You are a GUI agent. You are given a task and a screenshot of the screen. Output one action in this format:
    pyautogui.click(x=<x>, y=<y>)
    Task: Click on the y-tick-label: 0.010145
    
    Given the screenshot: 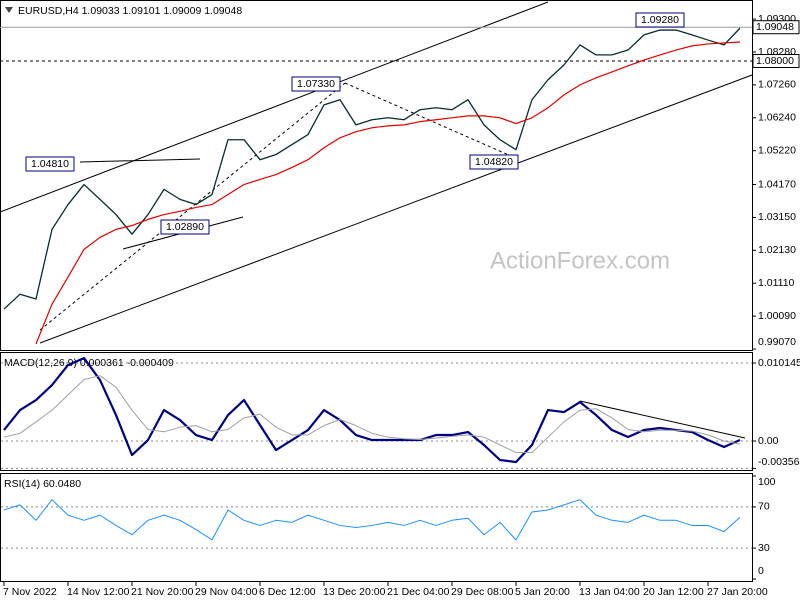 What is the action you would take?
    pyautogui.click(x=779, y=363)
    